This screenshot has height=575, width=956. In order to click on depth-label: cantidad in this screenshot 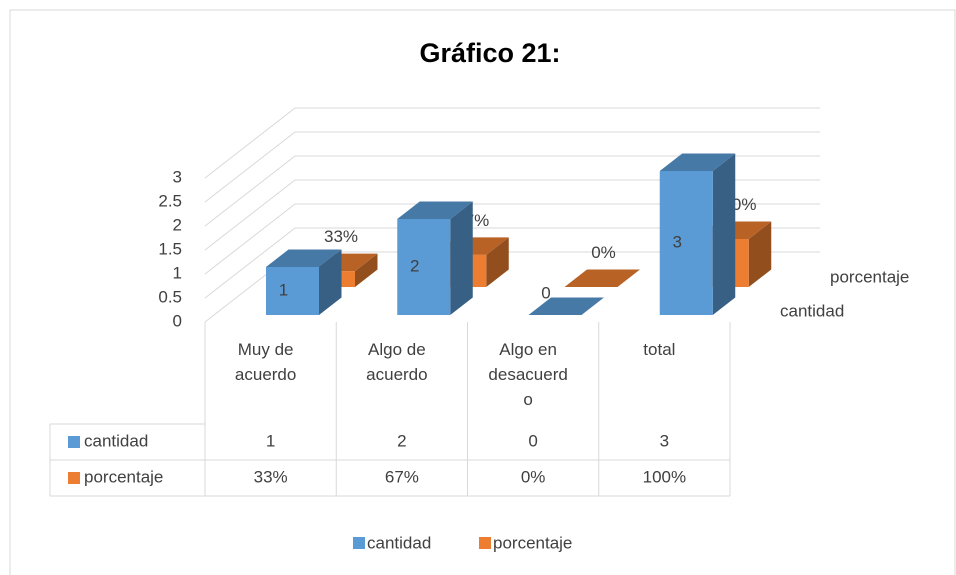, I will do `click(812, 310)`.